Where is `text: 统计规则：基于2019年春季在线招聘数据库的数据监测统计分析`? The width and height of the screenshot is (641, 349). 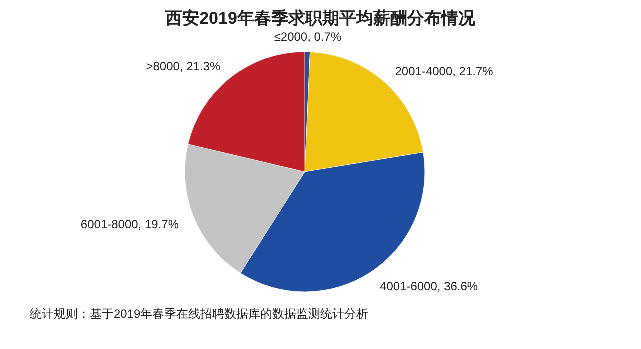 text: 统计规则：基于2019年春季在线招聘数据库的数据监测统计分析 is located at coordinates (199, 314).